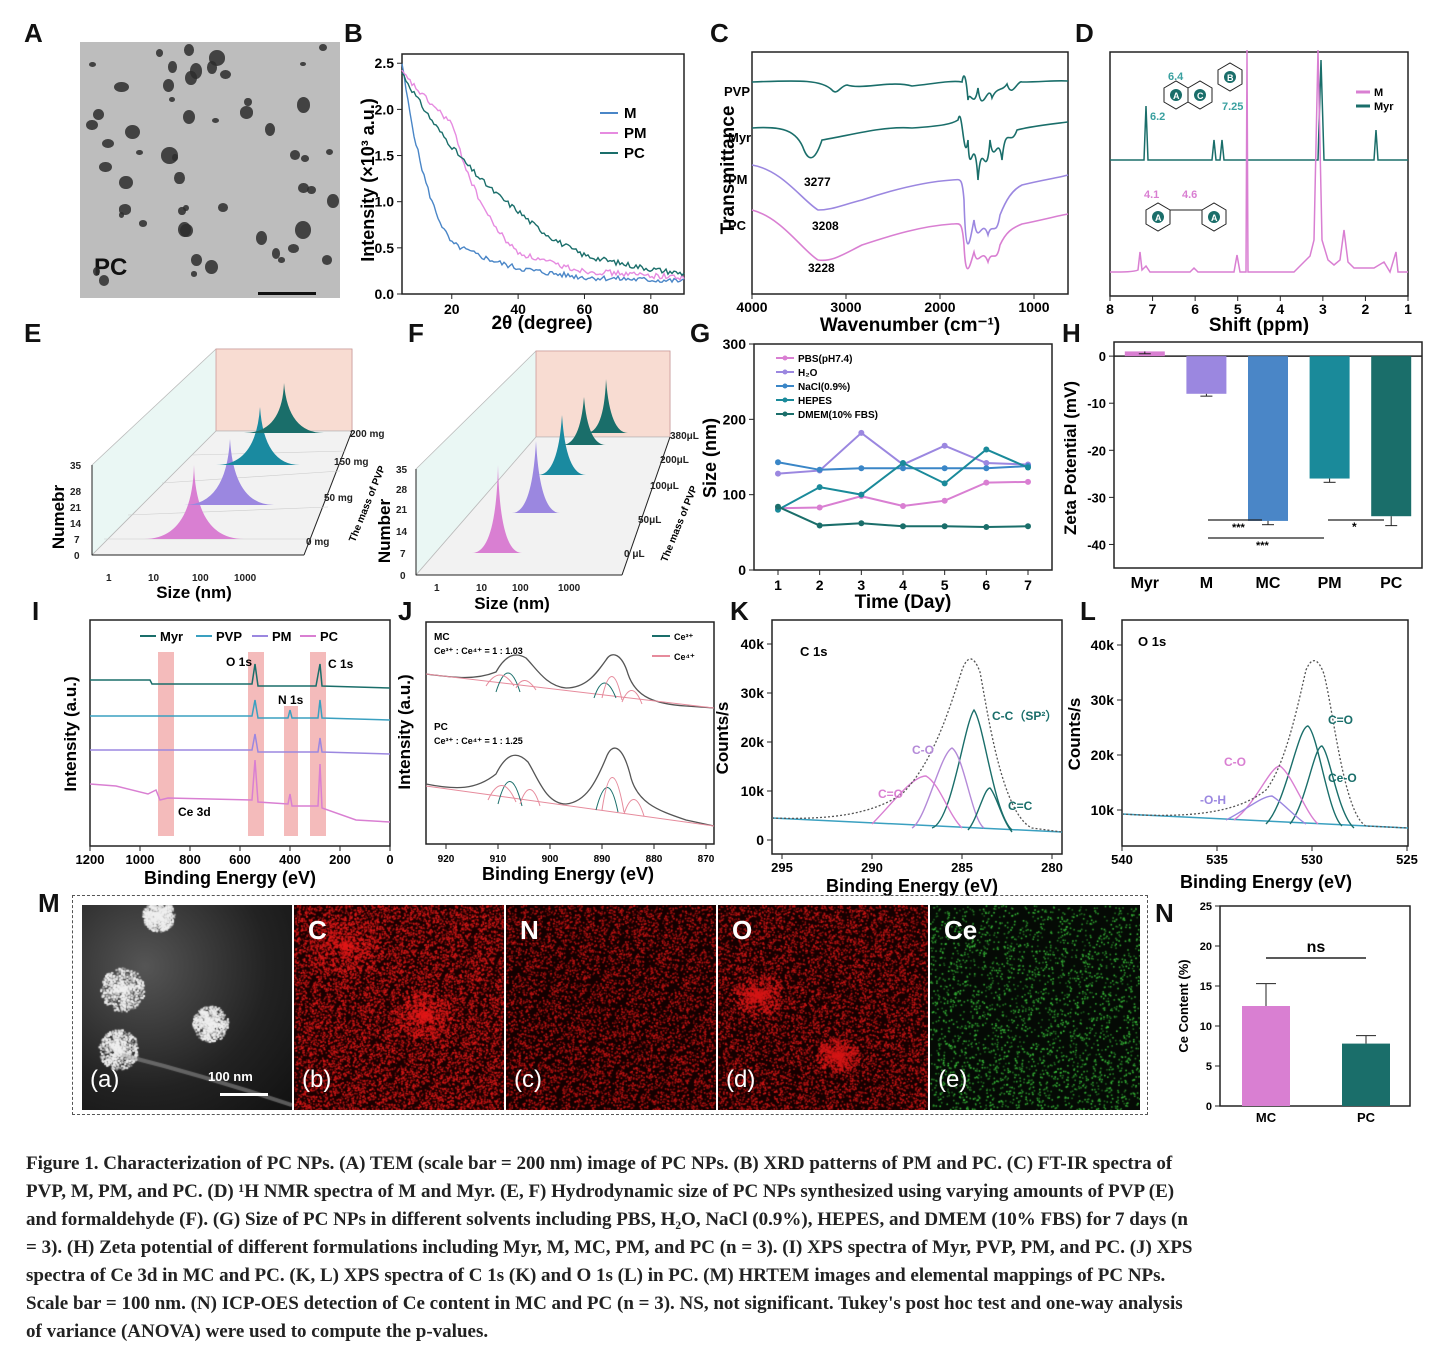 This screenshot has height=1347, width=1445. What do you see at coordinates (317, 542) in the screenshot?
I see `z-tick: 0 mg` at bounding box center [317, 542].